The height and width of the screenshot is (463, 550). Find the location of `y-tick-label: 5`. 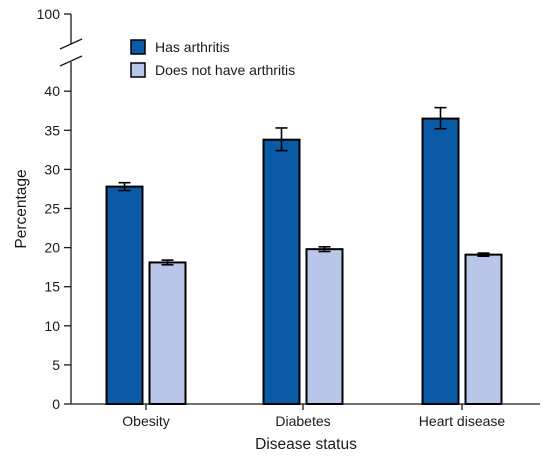

y-tick-label: 5 is located at coordinates (56, 365).